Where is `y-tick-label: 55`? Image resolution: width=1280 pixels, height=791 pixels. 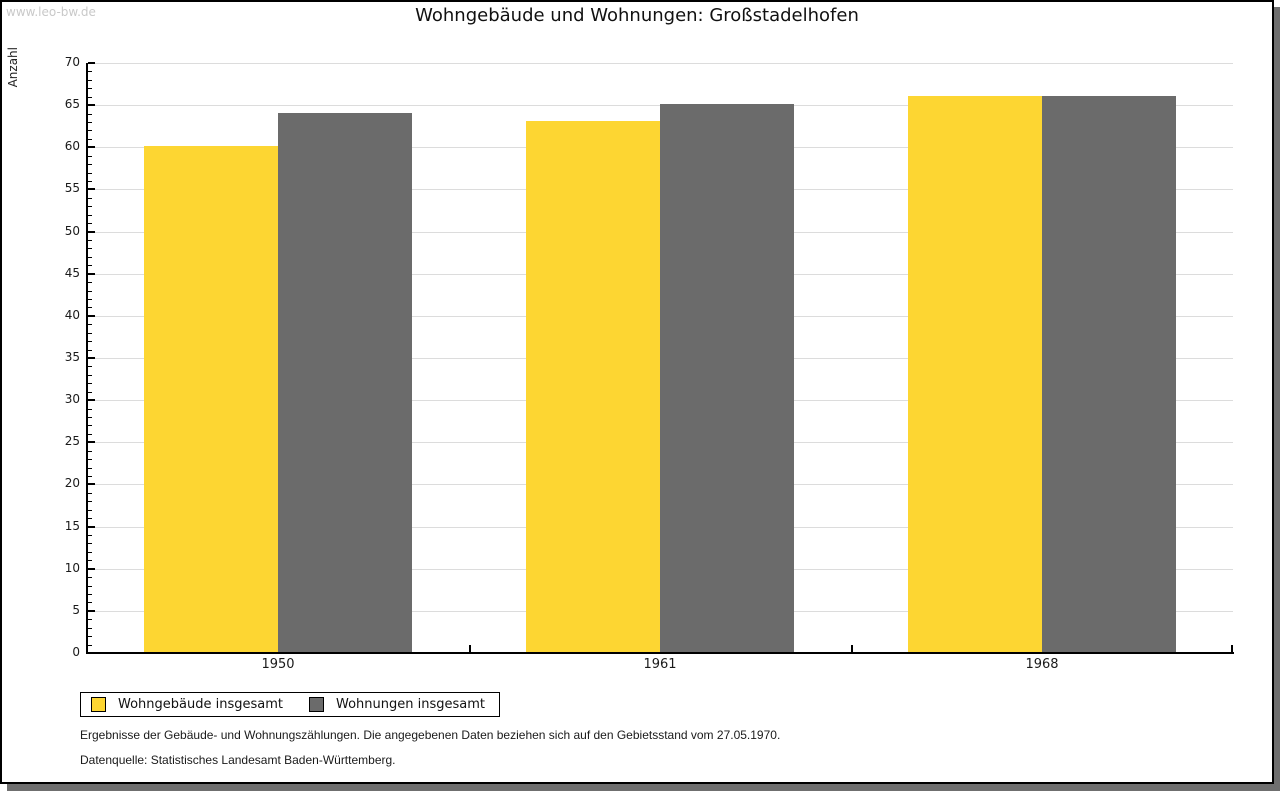 y-tick-label: 55 is located at coordinates (72, 188).